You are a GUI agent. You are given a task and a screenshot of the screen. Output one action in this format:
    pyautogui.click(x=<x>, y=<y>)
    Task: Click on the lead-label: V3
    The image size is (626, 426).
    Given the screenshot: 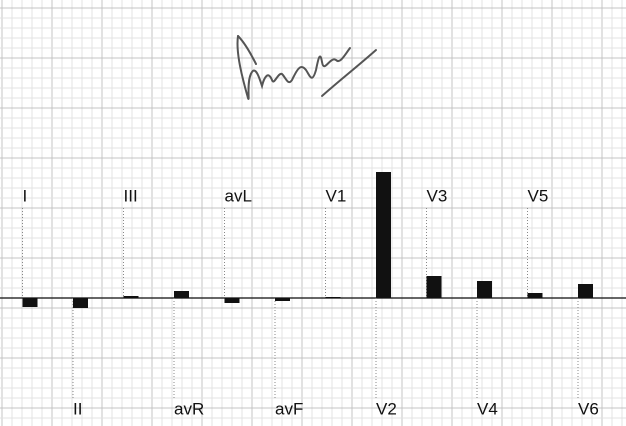 What is the action you would take?
    pyautogui.click(x=437, y=195)
    